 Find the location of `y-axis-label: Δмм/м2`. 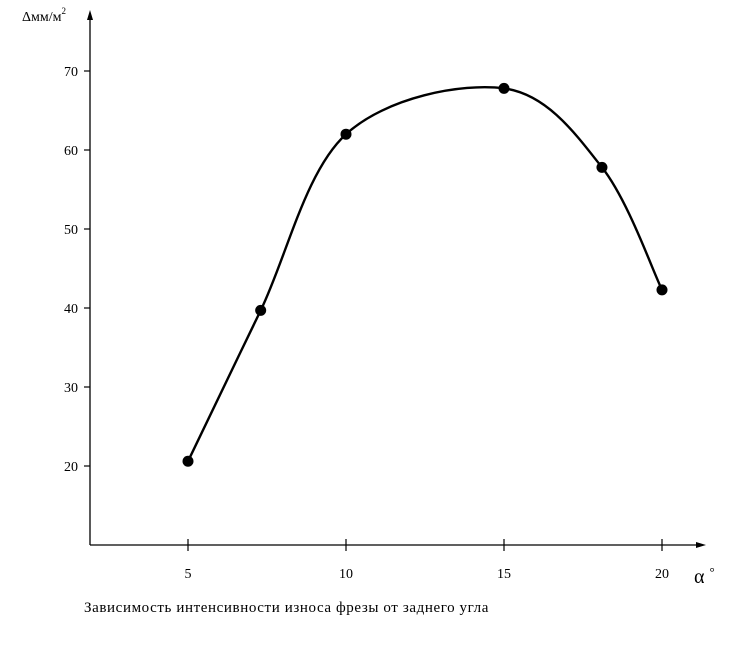

y-axis-label: Δмм/м2 is located at coordinates (44, 15).